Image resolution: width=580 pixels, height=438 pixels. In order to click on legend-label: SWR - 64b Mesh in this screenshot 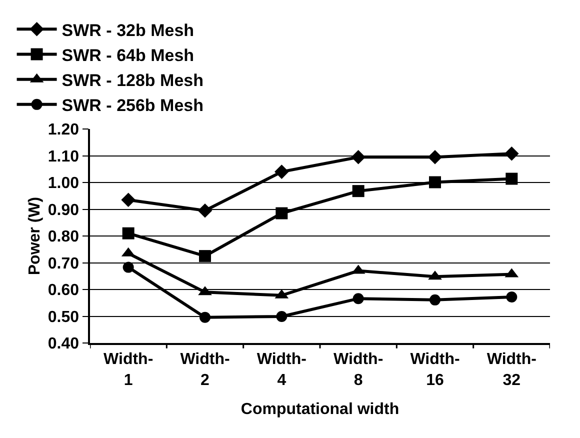, I will do `click(128, 55)`.